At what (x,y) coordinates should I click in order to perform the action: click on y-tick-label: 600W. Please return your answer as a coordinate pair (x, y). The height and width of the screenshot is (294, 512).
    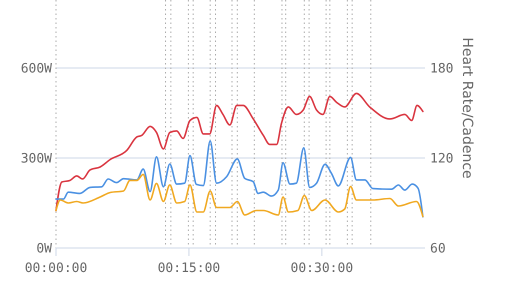
    Looking at the image, I should click on (36, 69).